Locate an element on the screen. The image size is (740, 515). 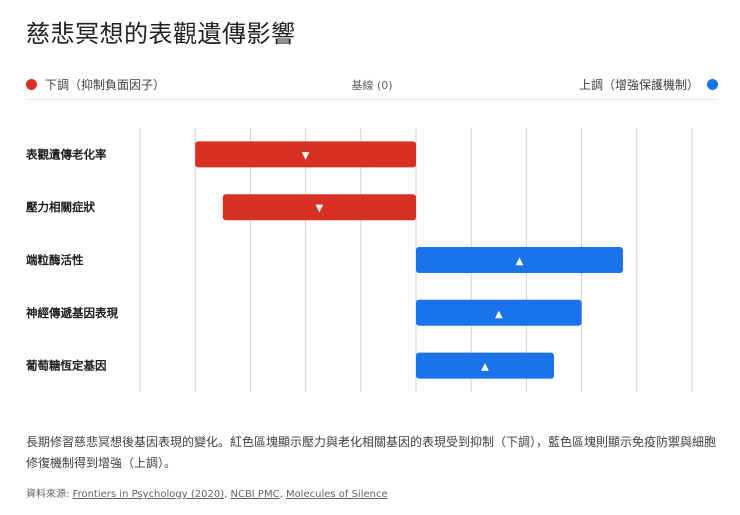
category-label: 葡萄糖恆定基因 is located at coordinates (66, 366).